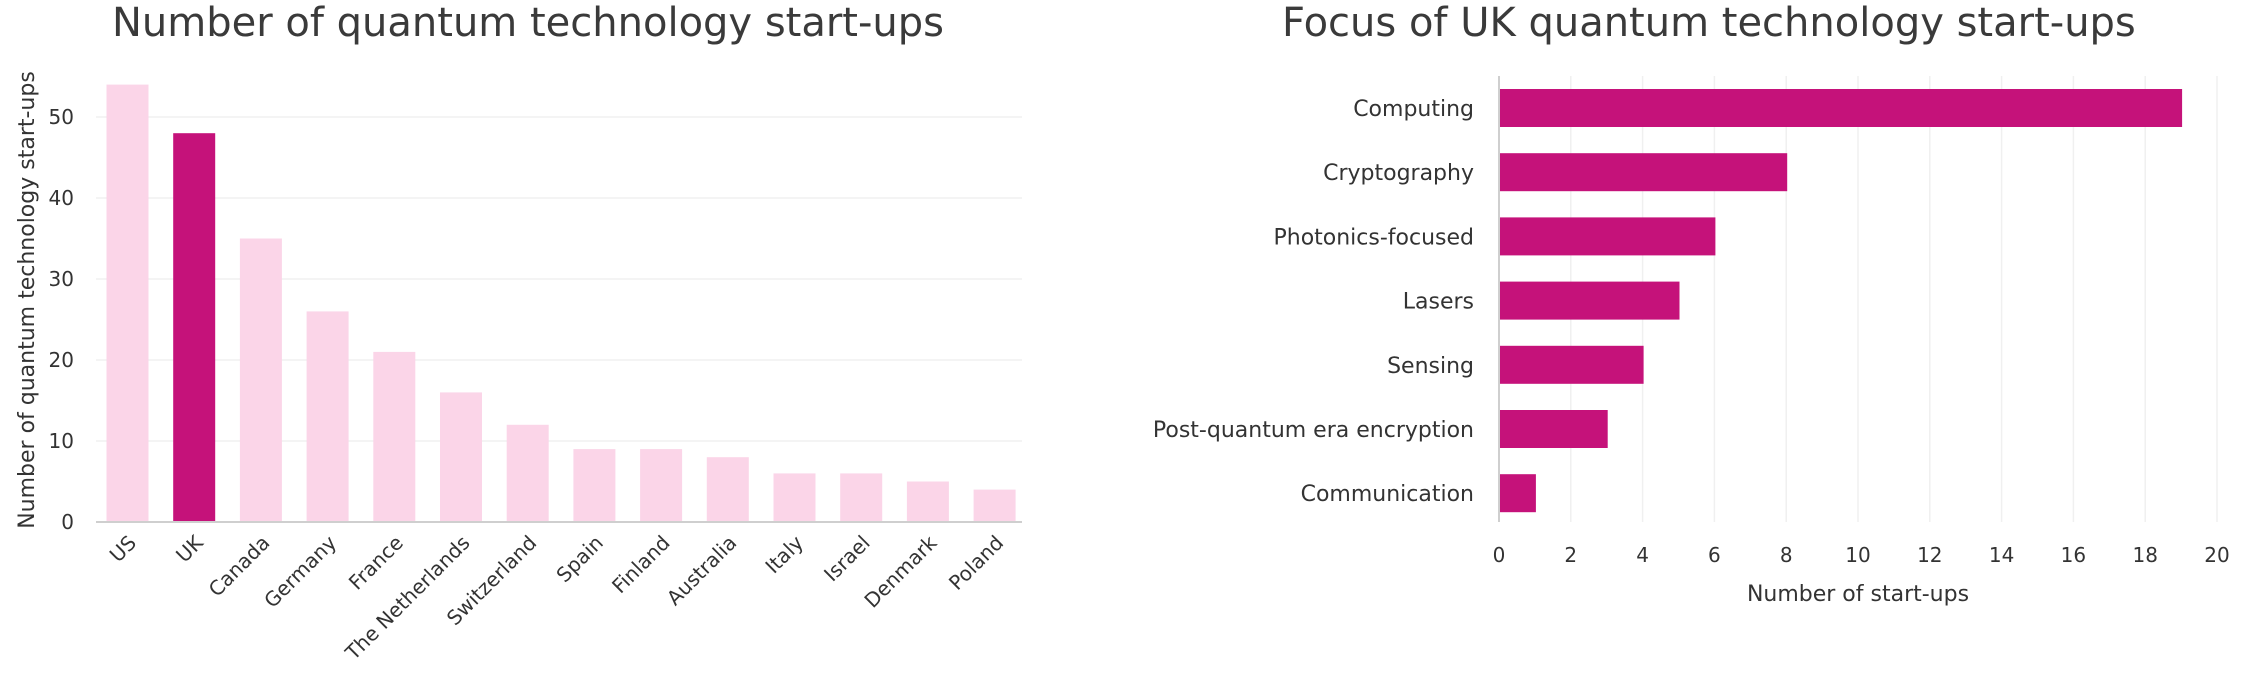  Describe the element at coordinates (1786, 555) in the screenshot. I see `right-x-tick-label: 8` at that location.